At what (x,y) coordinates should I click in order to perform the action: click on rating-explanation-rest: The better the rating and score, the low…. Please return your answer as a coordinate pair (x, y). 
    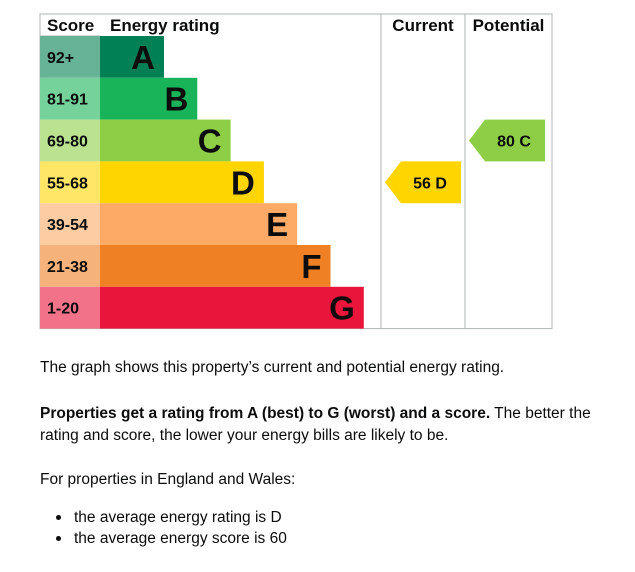
    Looking at the image, I should click on (315, 424).